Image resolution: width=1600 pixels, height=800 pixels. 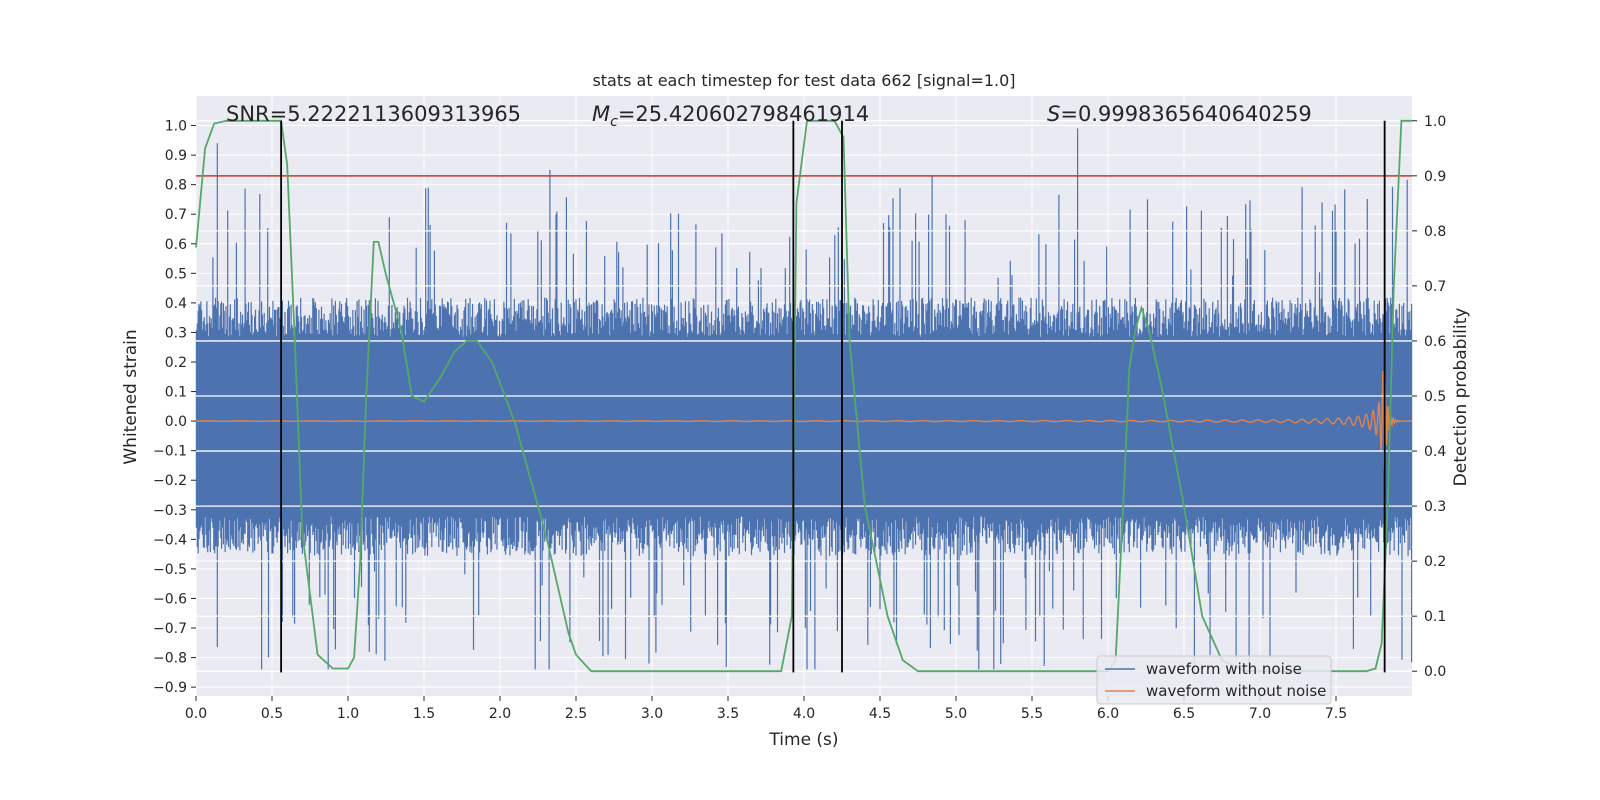 What do you see at coordinates (170, 570) in the screenshot?
I see `y-tick-label: −0.5` at bounding box center [170, 570].